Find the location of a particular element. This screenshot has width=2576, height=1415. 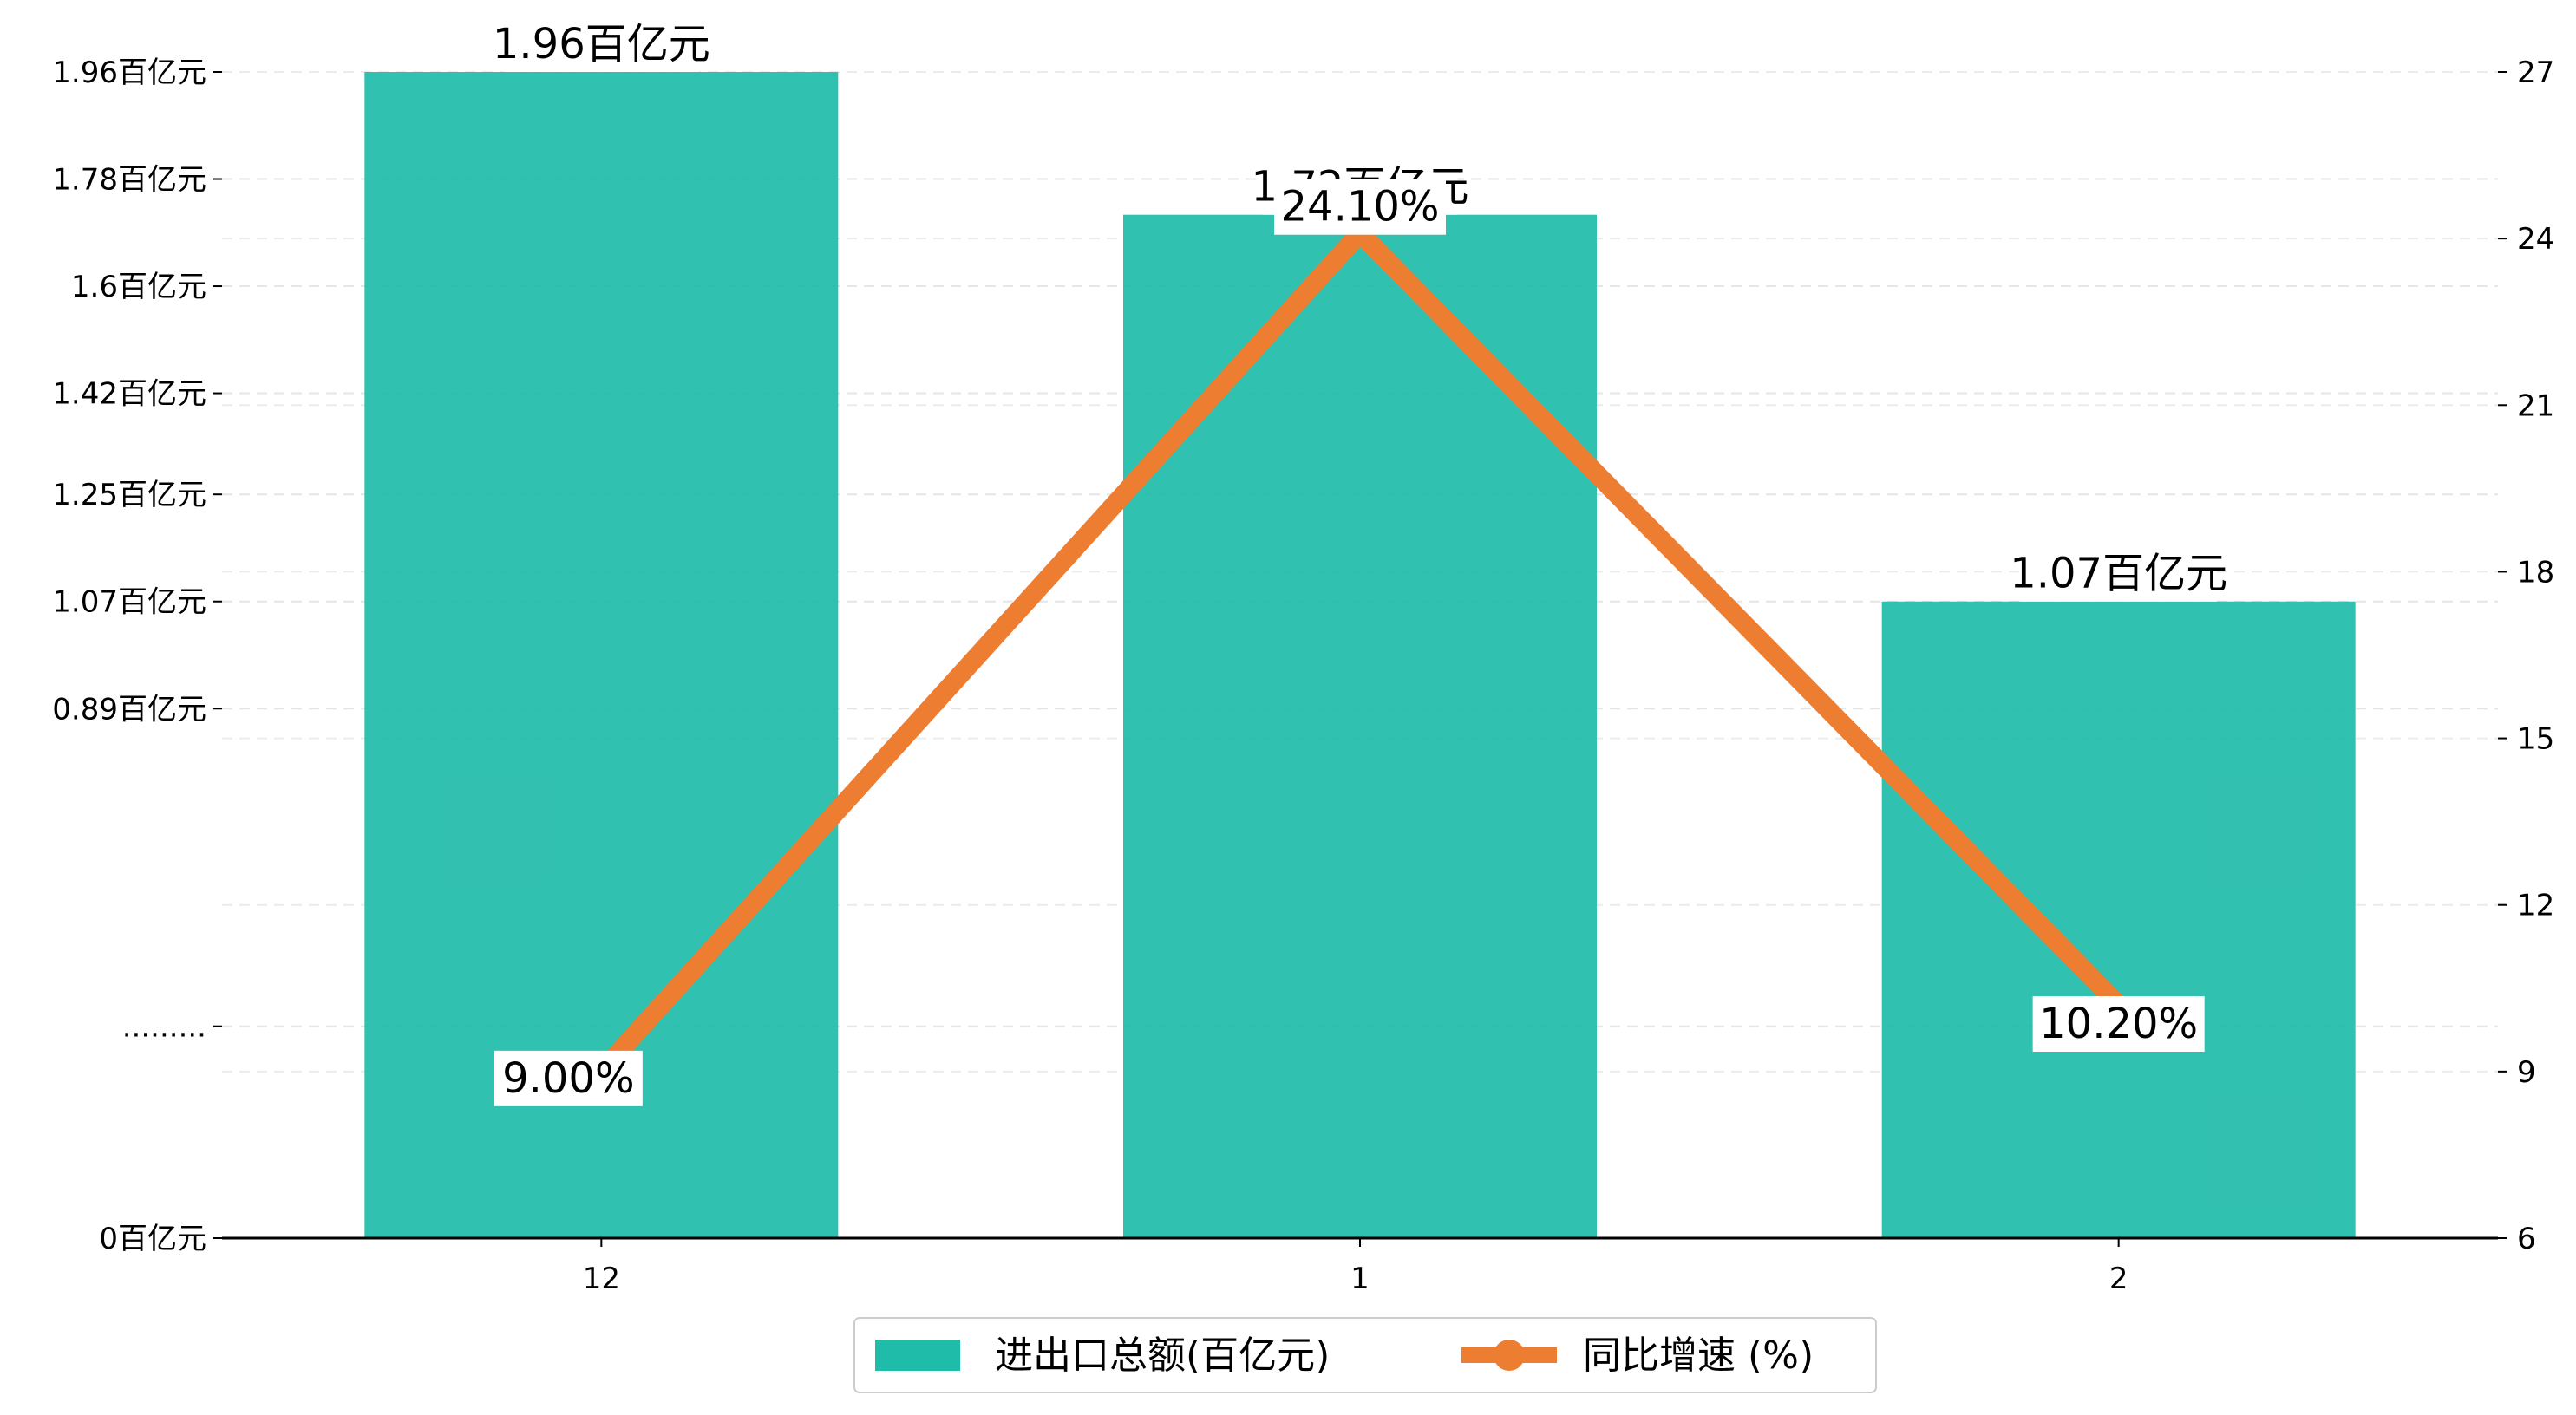

legend: 进出口总额(百亿元) 同比增速 (%) is located at coordinates (1365, 1355).